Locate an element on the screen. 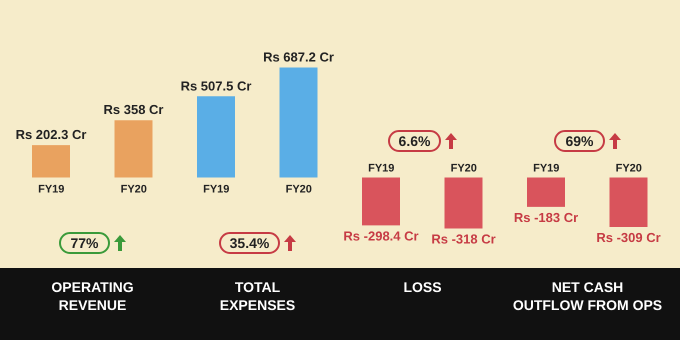  data-label: Rs 202.3 Cr is located at coordinates (51, 134).